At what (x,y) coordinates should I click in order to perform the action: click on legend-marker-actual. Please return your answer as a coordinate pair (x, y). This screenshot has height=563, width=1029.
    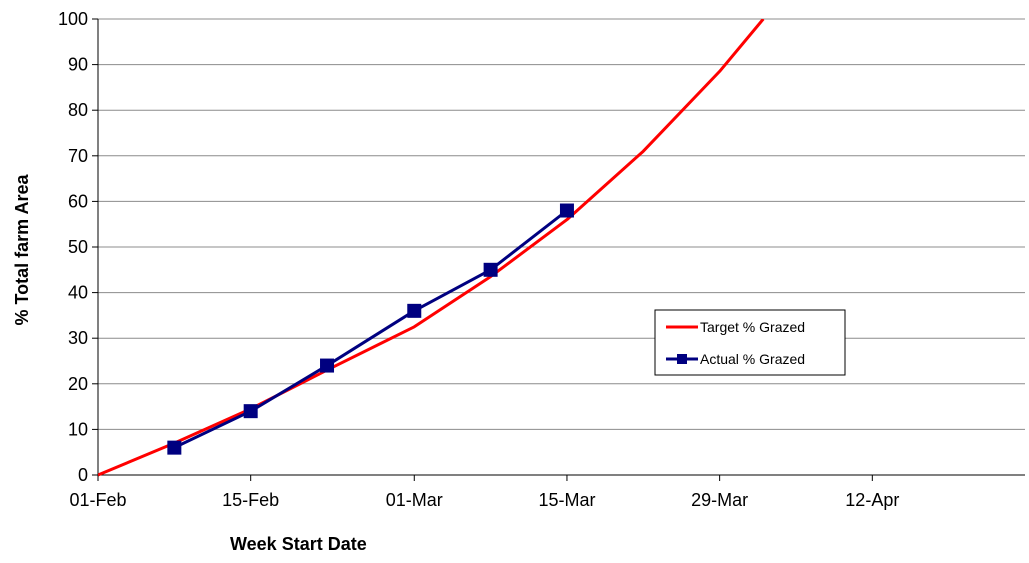
    Looking at the image, I should click on (682, 359).